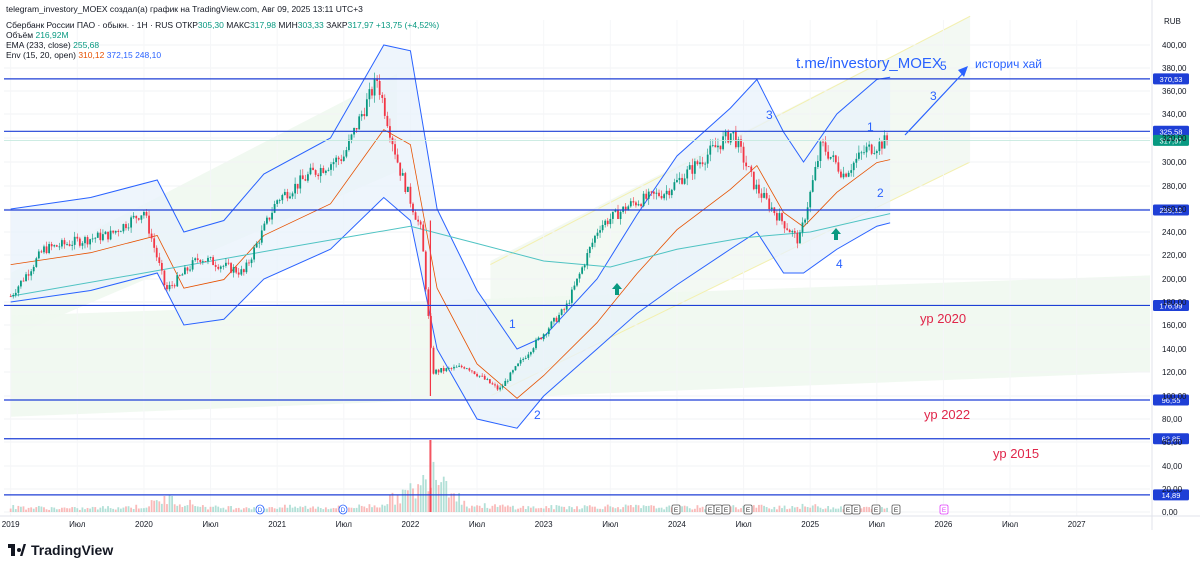 Image resolution: width=1200 pixels, height=569 pixels. I want to click on x-tick-label: 2021, so click(277, 524).